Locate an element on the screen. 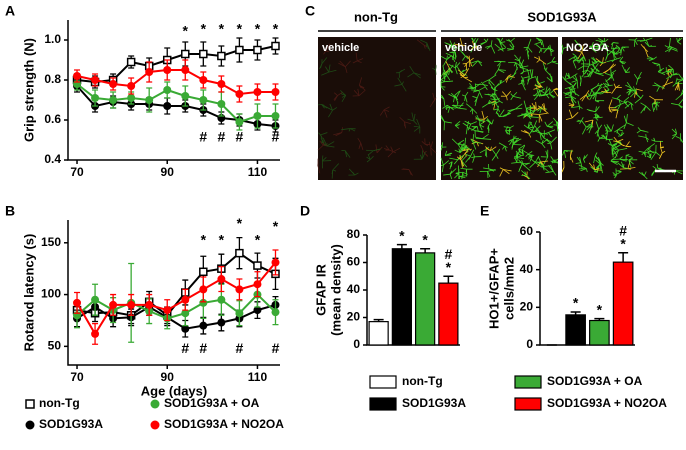  x-tick-label: 90 is located at coordinates (168, 377).